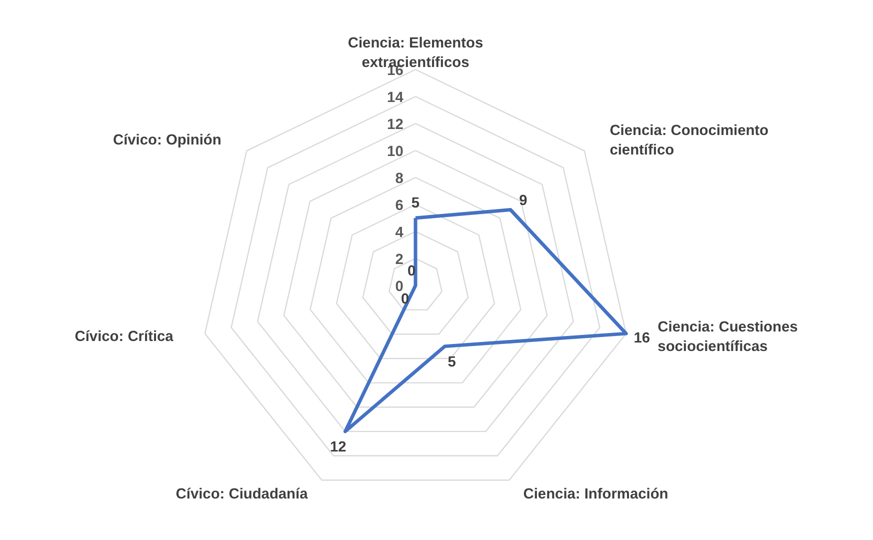 The image size is (873, 540). What do you see at coordinates (167, 140) in the screenshot?
I see `spoke-label: Cívico: Opinión` at bounding box center [167, 140].